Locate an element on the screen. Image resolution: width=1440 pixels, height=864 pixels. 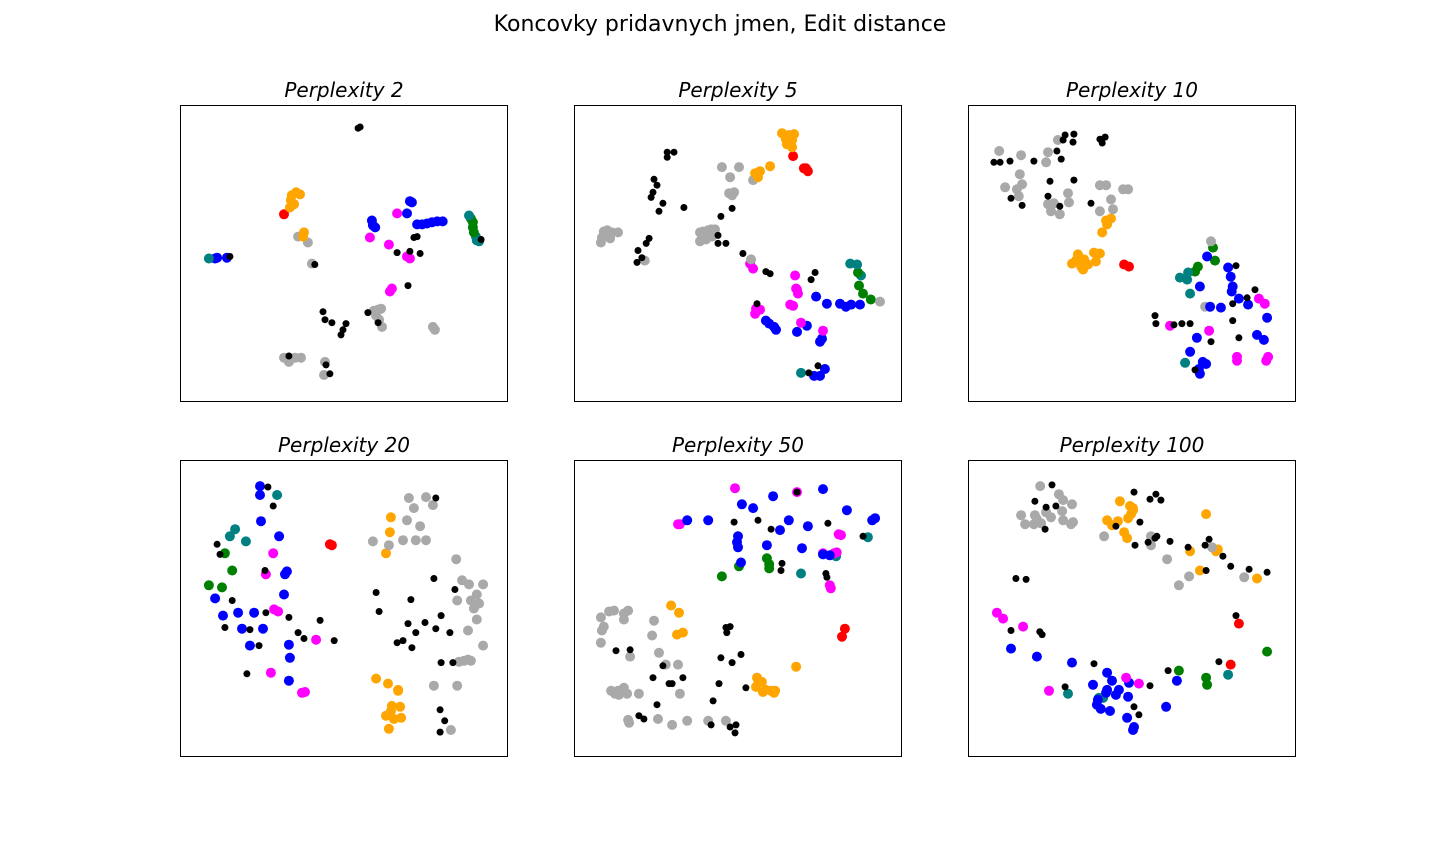
figure-title: Koncovky pridavnych jmen, Edit distance is located at coordinates (720, 24).